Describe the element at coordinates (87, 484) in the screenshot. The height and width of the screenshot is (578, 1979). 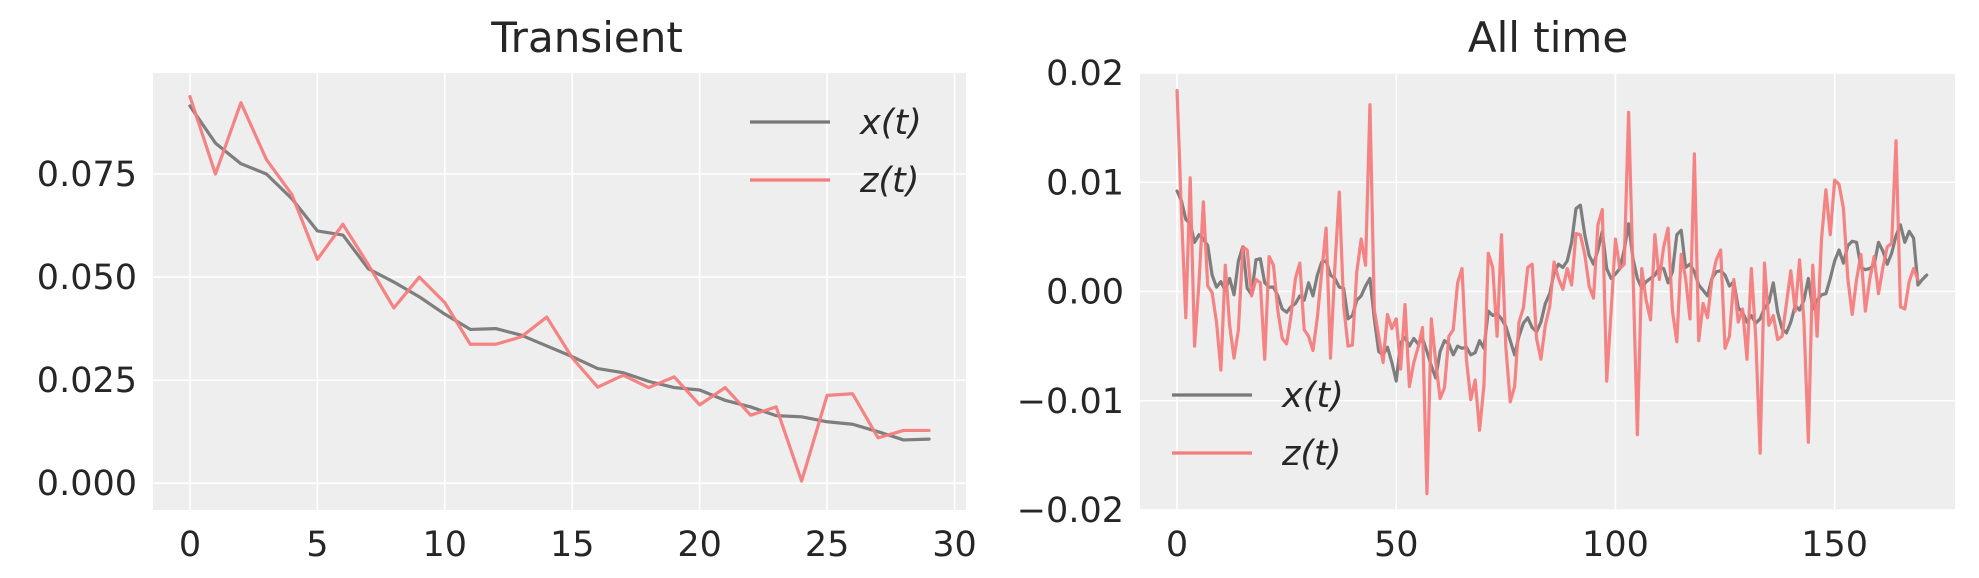
I see `transient-y-tick-label: 0.000` at that location.